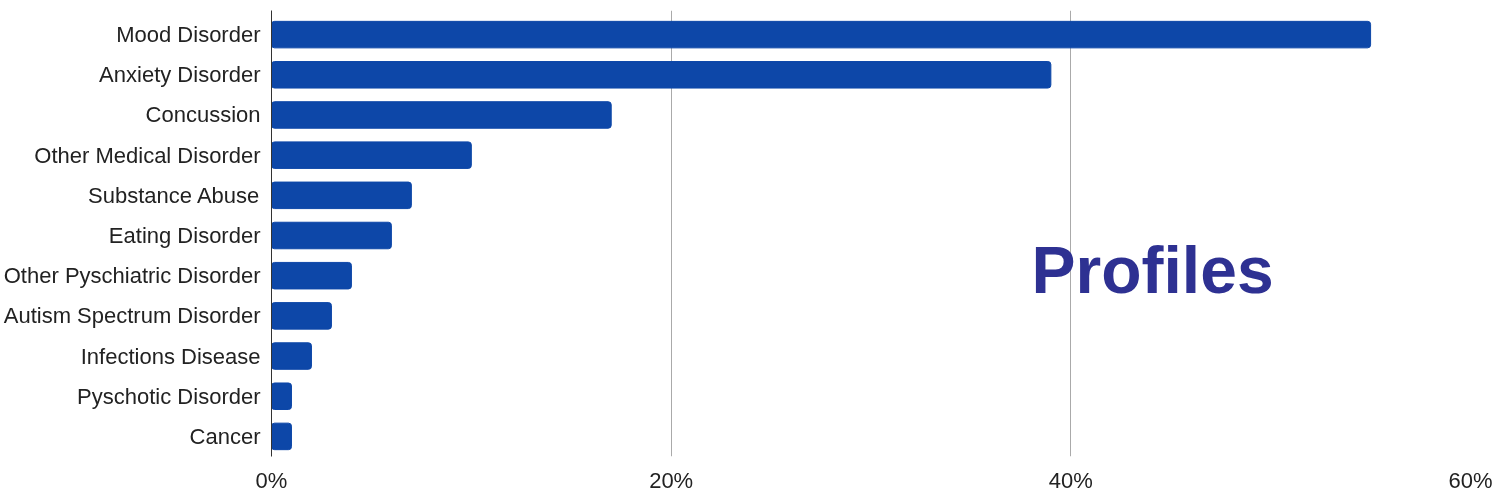  Describe the element at coordinates (170, 356) in the screenshot. I see `y-tick-label: Infections Disease` at that location.